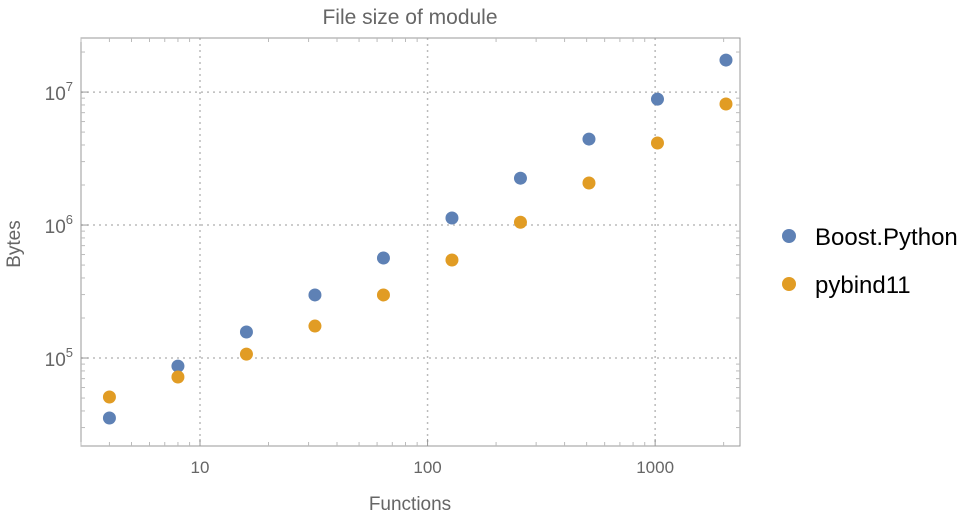  What do you see at coordinates (886, 237) in the screenshot?
I see `legend-label: Boost.Python` at bounding box center [886, 237].